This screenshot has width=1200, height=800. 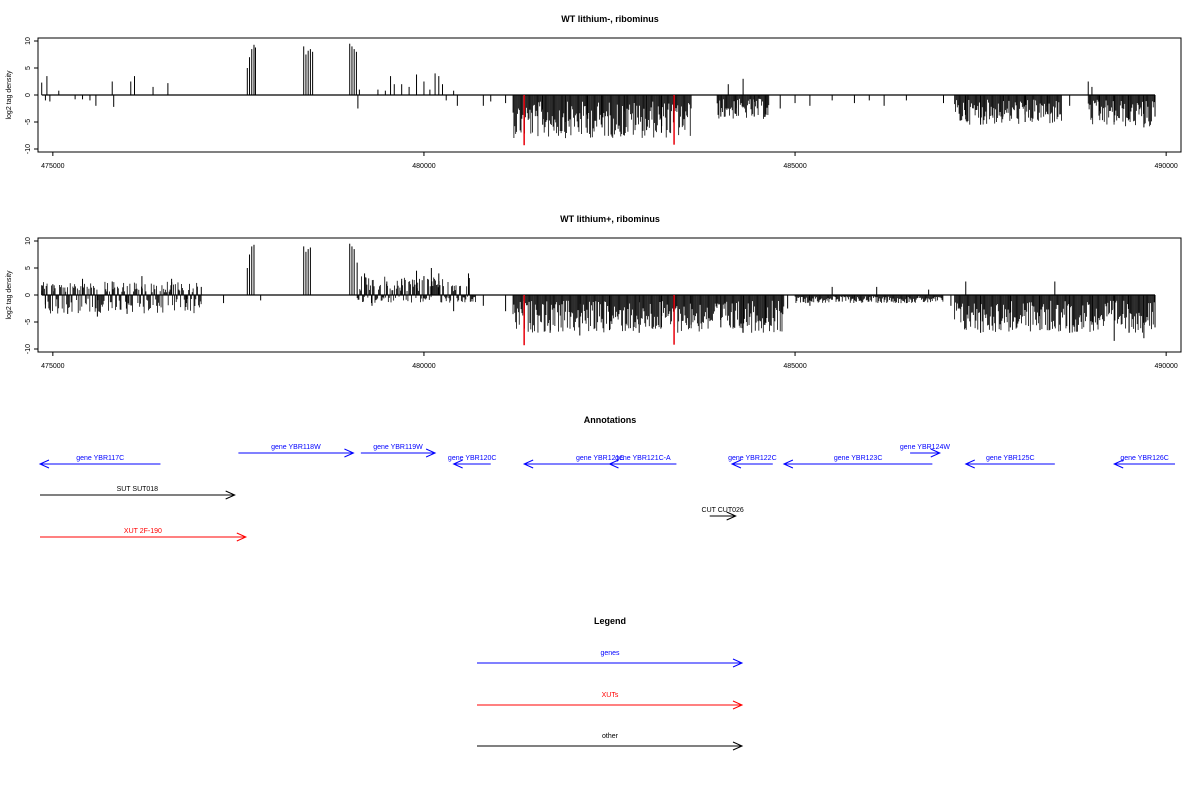 I want to click on legend-label: XUTs, so click(x=610, y=695).